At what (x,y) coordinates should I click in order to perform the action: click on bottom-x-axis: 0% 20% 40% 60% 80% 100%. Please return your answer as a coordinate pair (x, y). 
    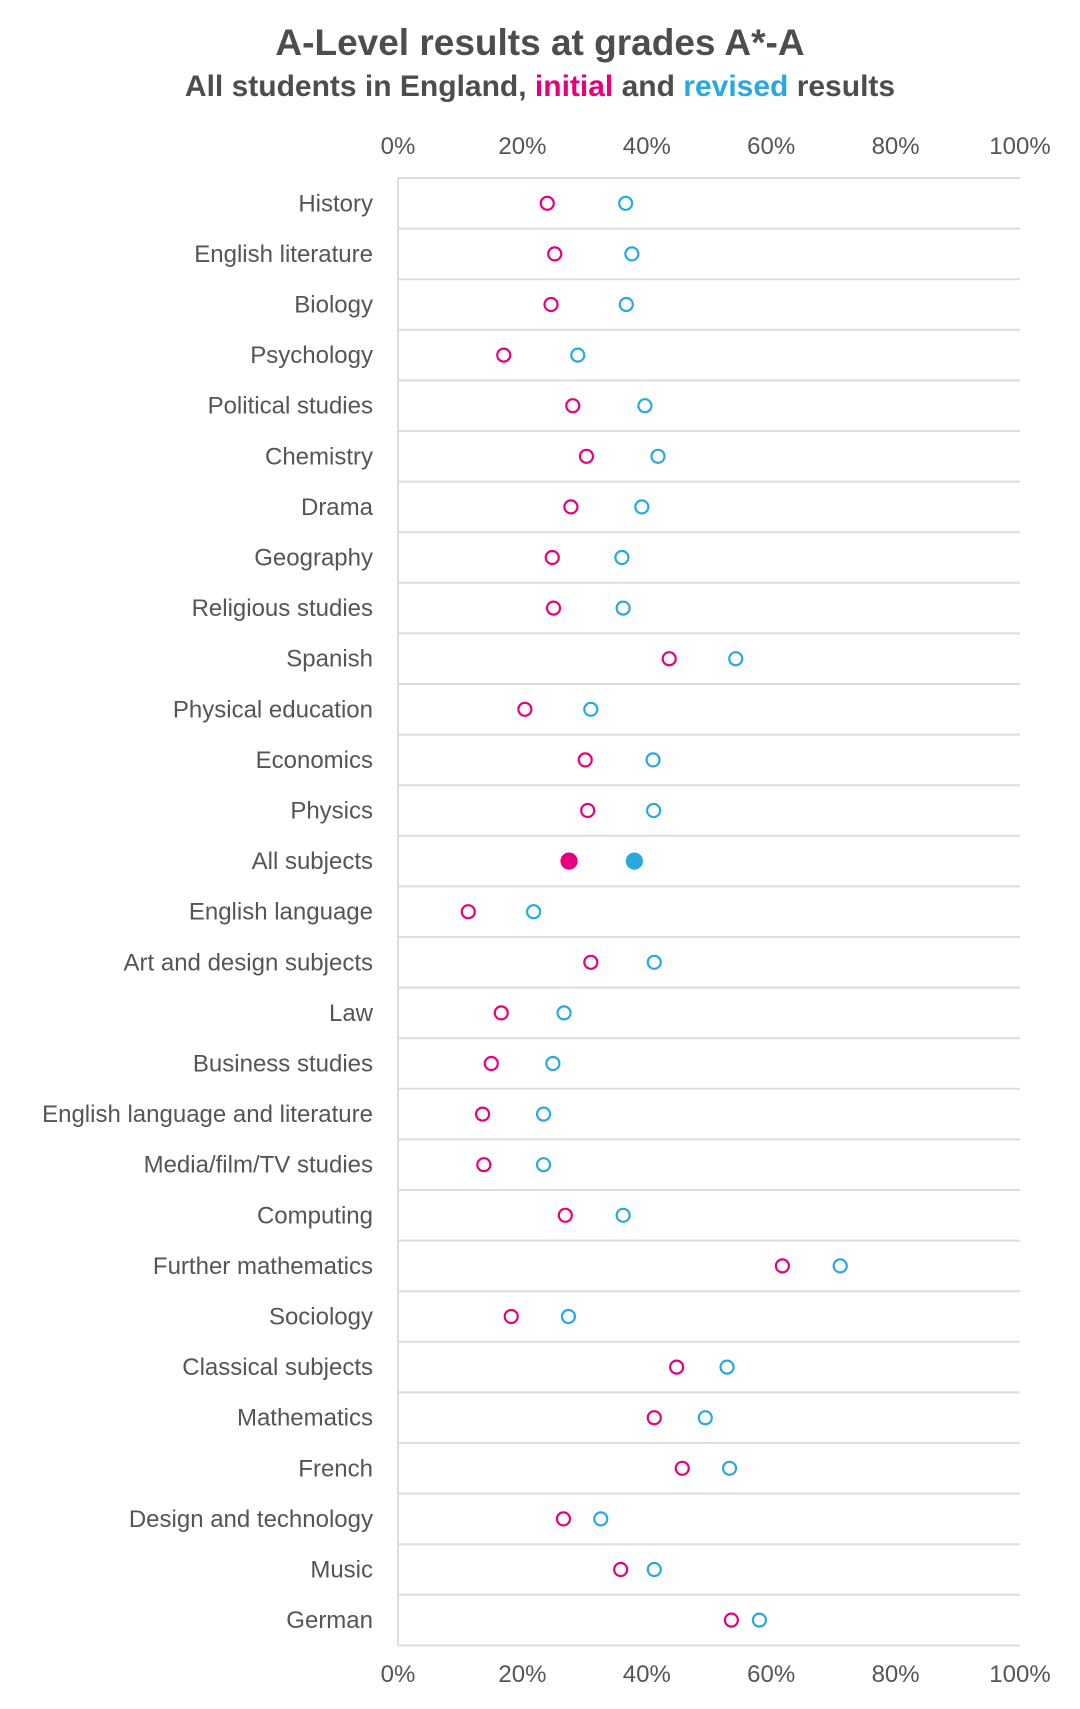
    Looking at the image, I should click on (716, 1674).